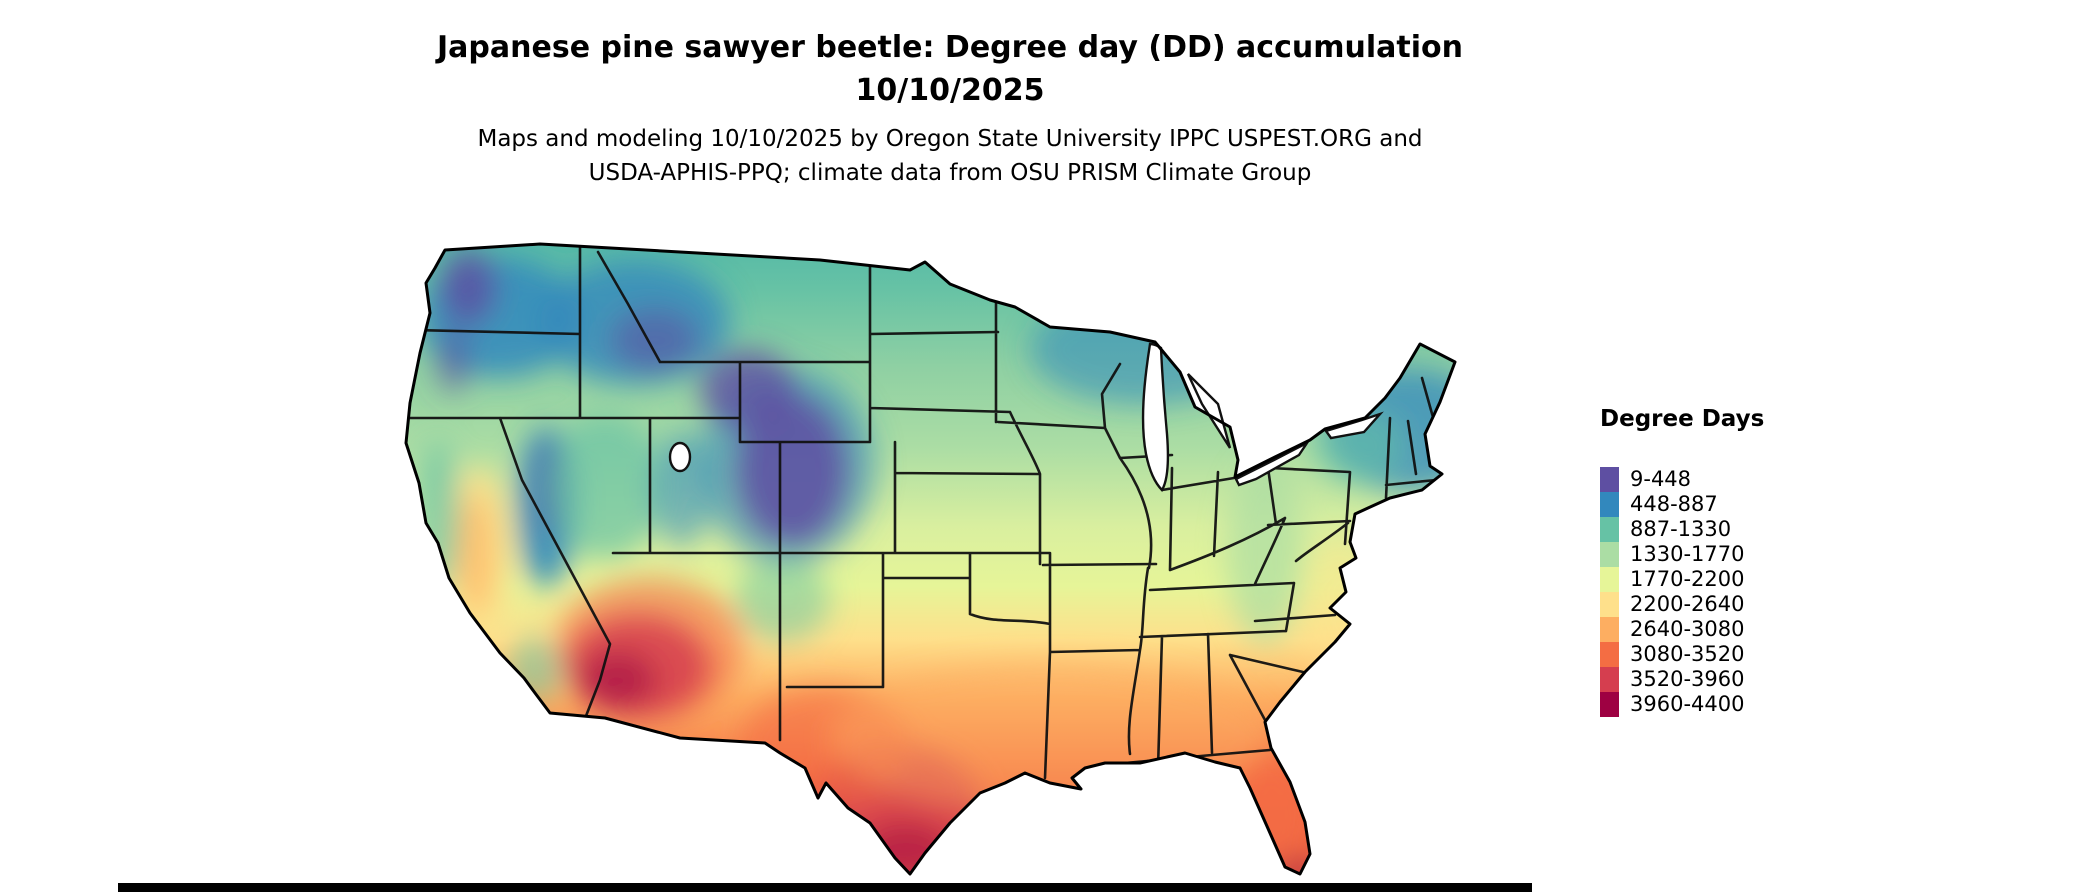 This screenshot has height=892, width=2100. I want to click on legend-entry: 2640-3080, so click(1682, 629).